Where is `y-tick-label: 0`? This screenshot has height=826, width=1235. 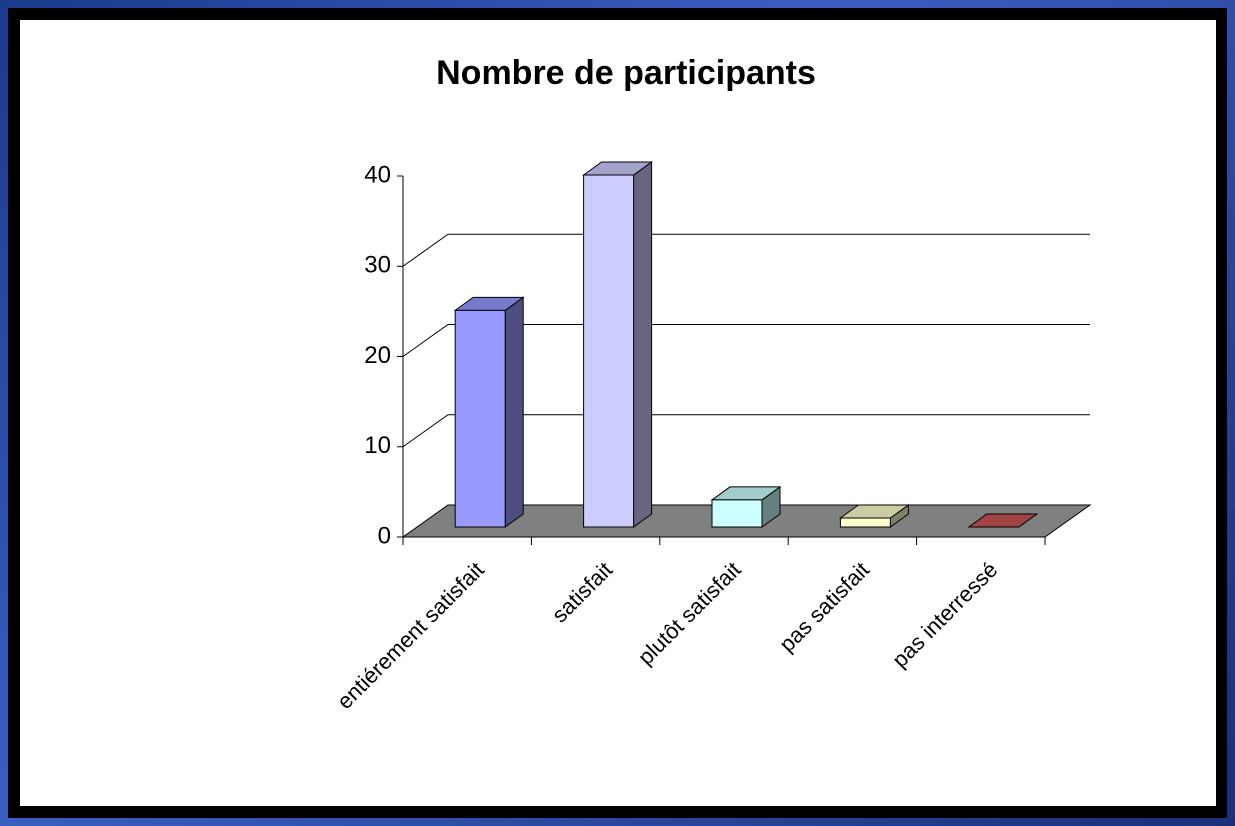
y-tick-label: 0 is located at coordinates (384, 535).